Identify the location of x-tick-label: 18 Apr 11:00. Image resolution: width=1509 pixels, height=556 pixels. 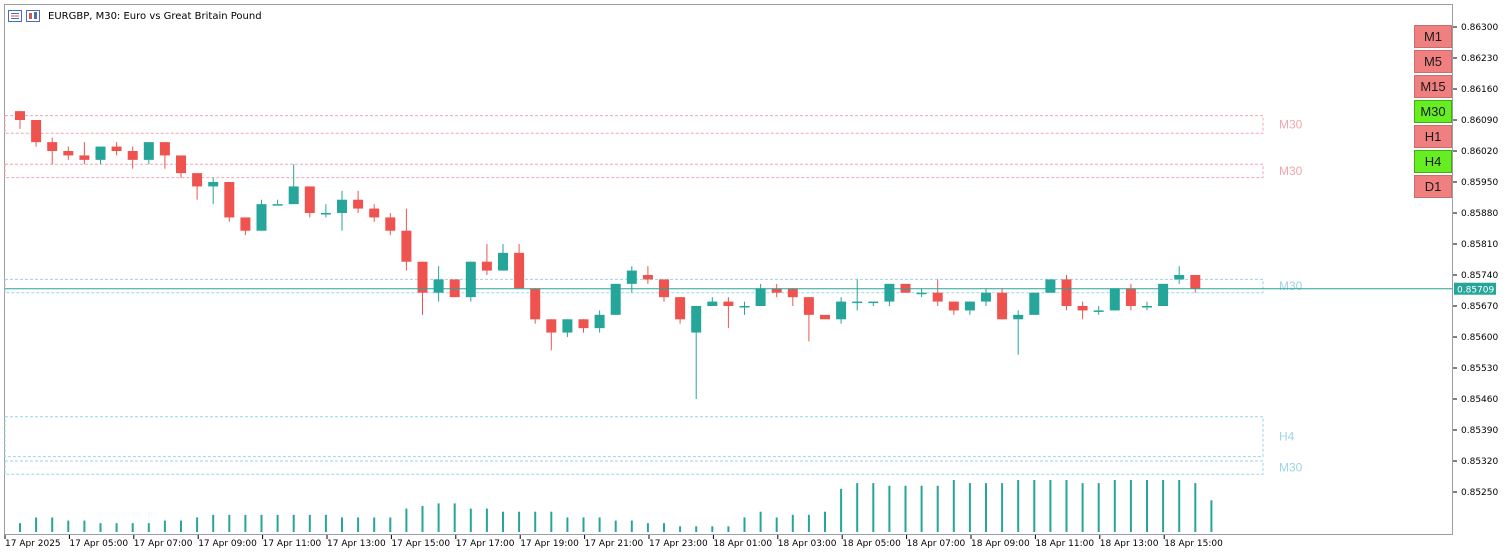
(1064, 544).